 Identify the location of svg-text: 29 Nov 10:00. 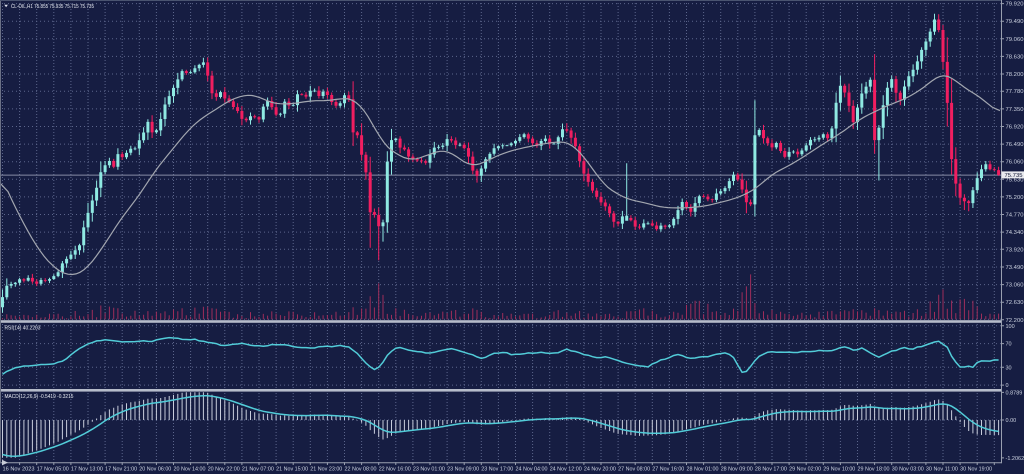
(839, 469).